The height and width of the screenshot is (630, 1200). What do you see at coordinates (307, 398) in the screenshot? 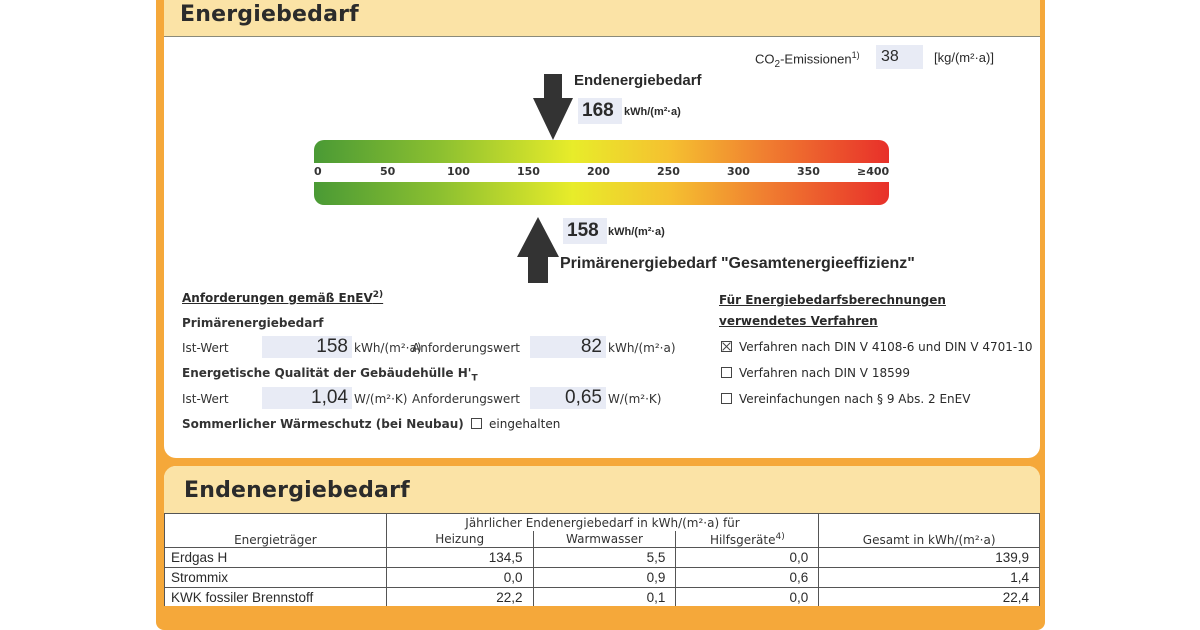
I see `huelle-ist-value: 1,04` at bounding box center [307, 398].